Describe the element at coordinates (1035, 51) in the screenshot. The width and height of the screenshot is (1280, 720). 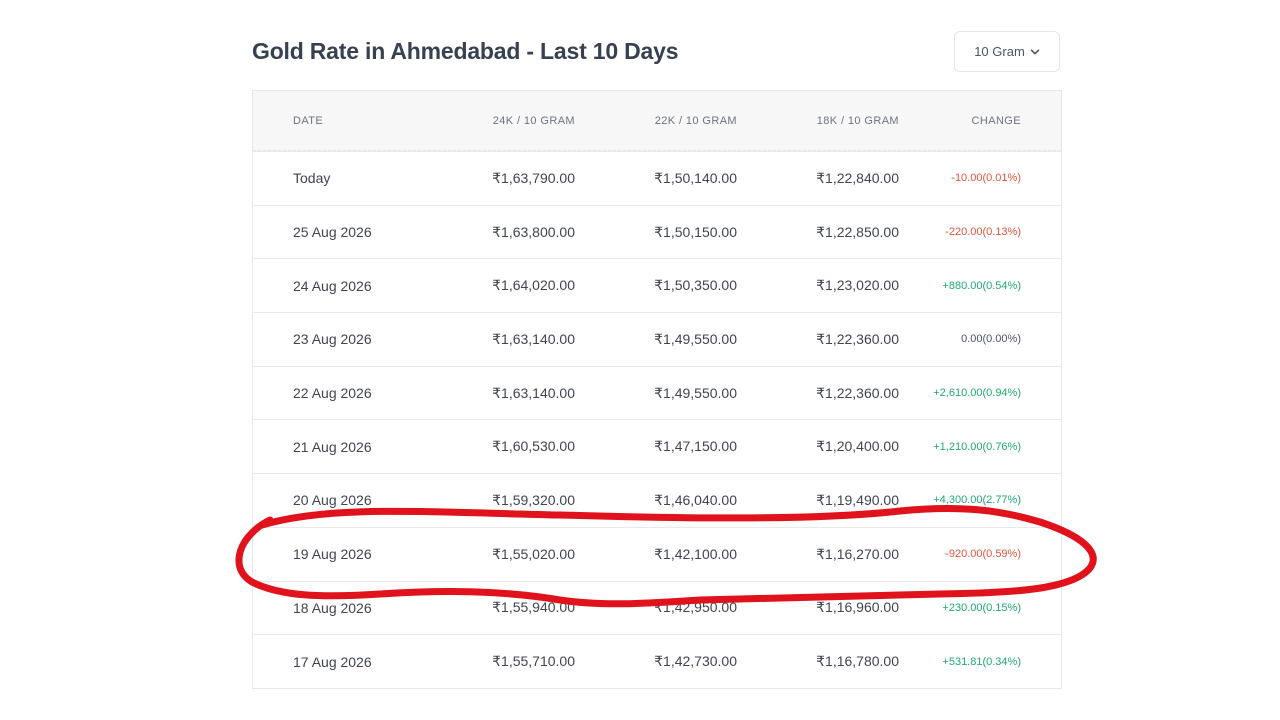
I see `chevron-down-icon` at that location.